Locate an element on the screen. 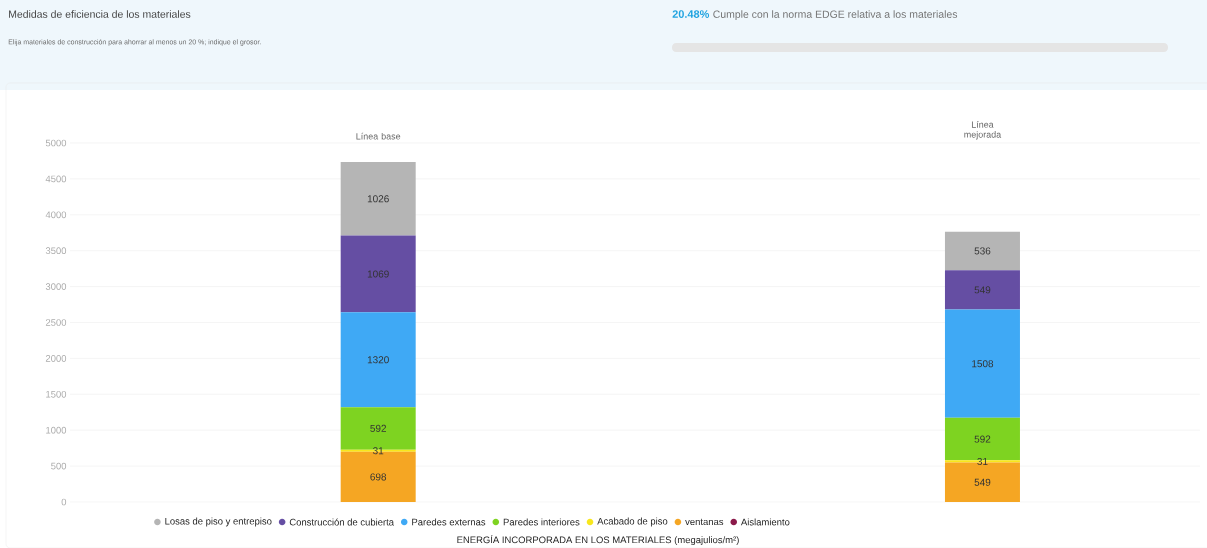 This screenshot has height=548, width=1207. data-label: 1508 is located at coordinates (983, 364).